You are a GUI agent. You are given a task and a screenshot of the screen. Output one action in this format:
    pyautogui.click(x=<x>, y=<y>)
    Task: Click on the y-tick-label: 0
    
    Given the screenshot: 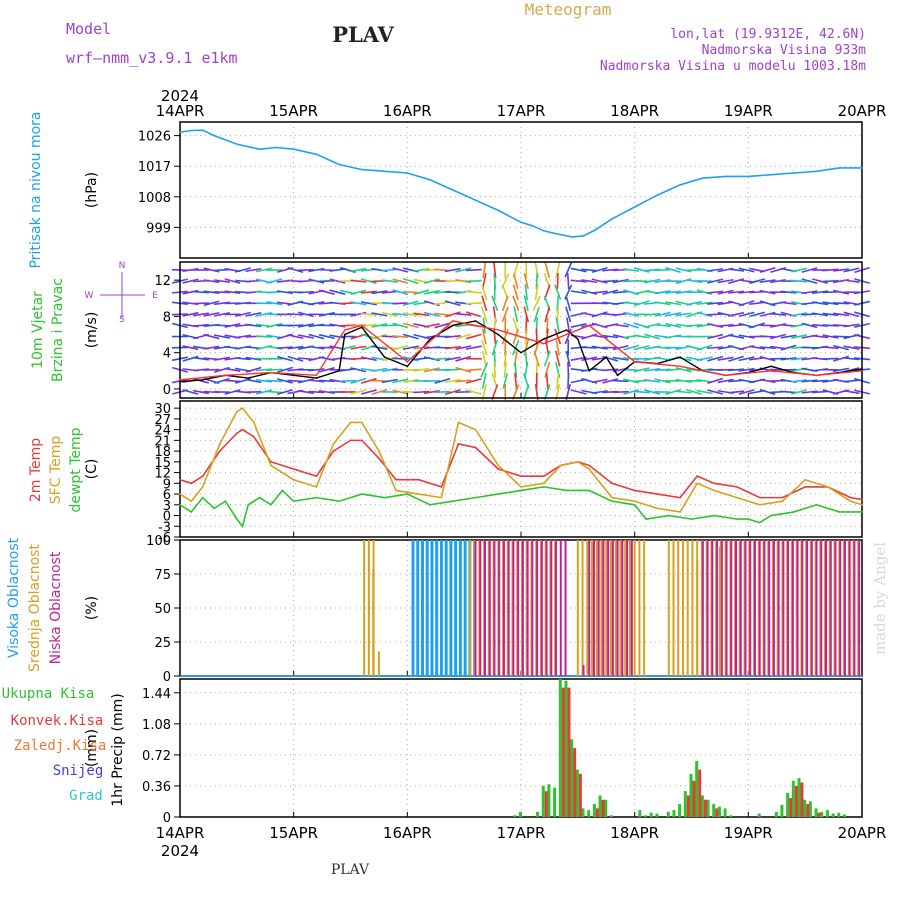 What is the action you would take?
    pyautogui.click(x=167, y=818)
    